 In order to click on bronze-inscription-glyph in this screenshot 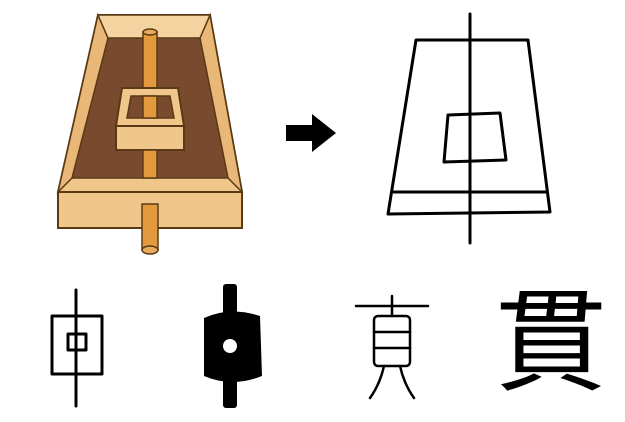, I will do `click(233, 346)`.